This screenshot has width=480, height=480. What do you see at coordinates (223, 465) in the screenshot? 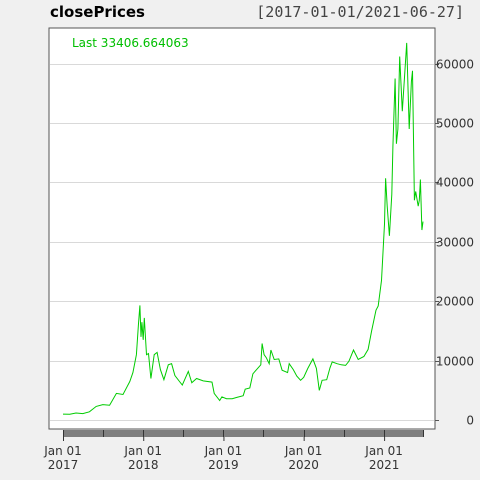
I see `x-tick-label-year: 2019` at bounding box center [223, 465].